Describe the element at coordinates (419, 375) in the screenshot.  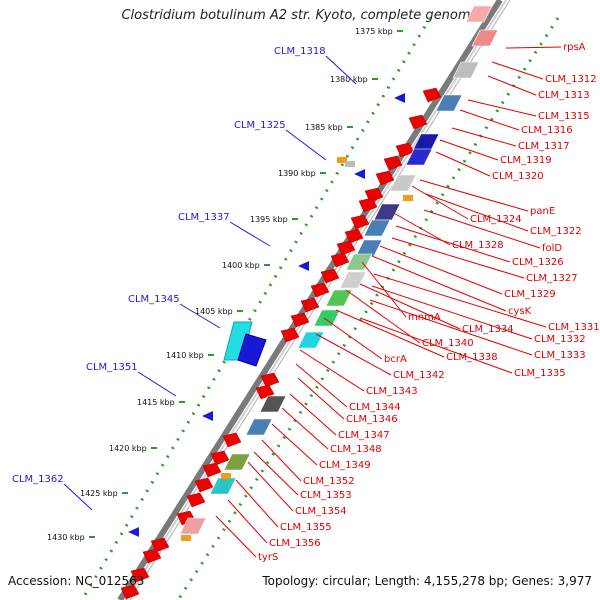
I see `gene-label-right: CLM_1342` at that location.